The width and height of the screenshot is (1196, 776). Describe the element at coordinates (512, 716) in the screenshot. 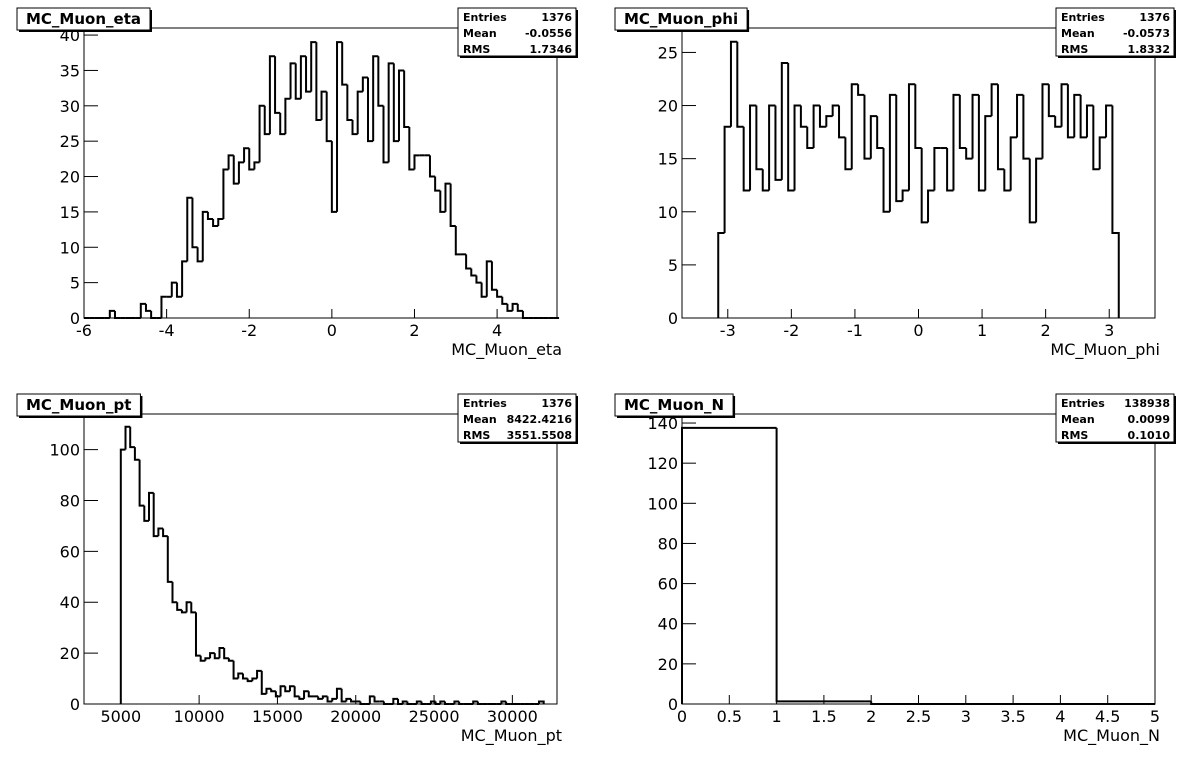

I see `x-tick-label: 30000` at that location.